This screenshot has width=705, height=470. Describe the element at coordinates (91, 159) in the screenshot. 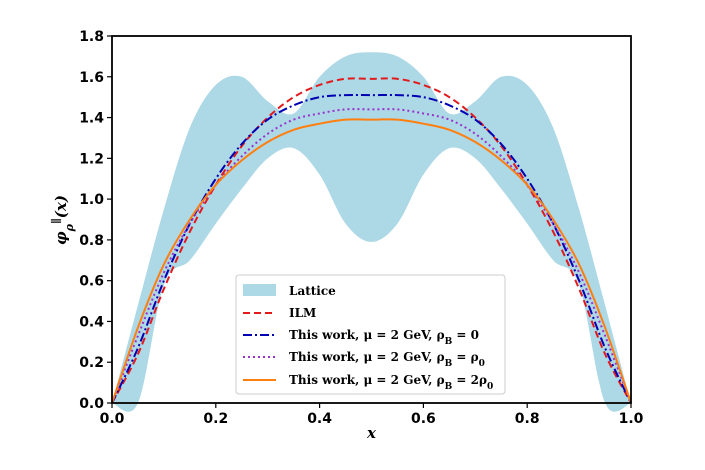

I see `y-tick-label: 1.2` at that location.